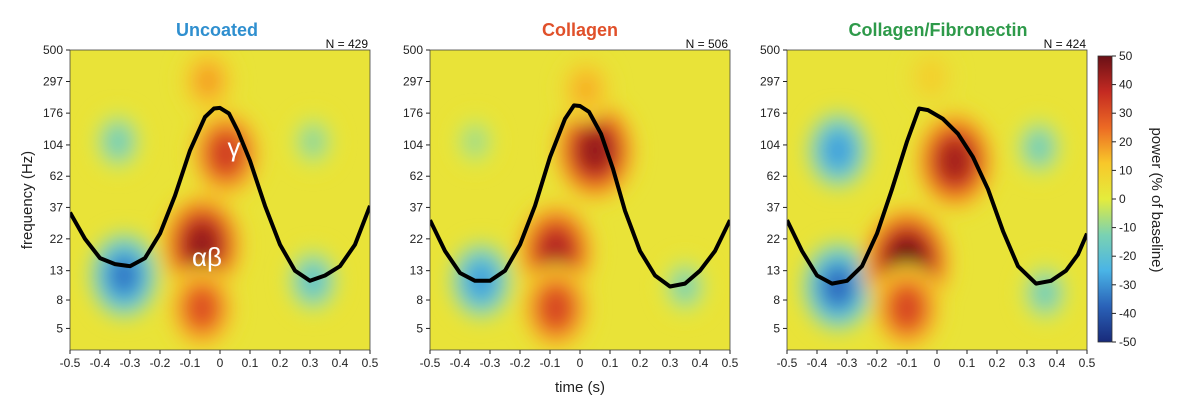 The height and width of the screenshot is (400, 1180). I want to click on colorbar-tick-label: 50, so click(1126, 56).